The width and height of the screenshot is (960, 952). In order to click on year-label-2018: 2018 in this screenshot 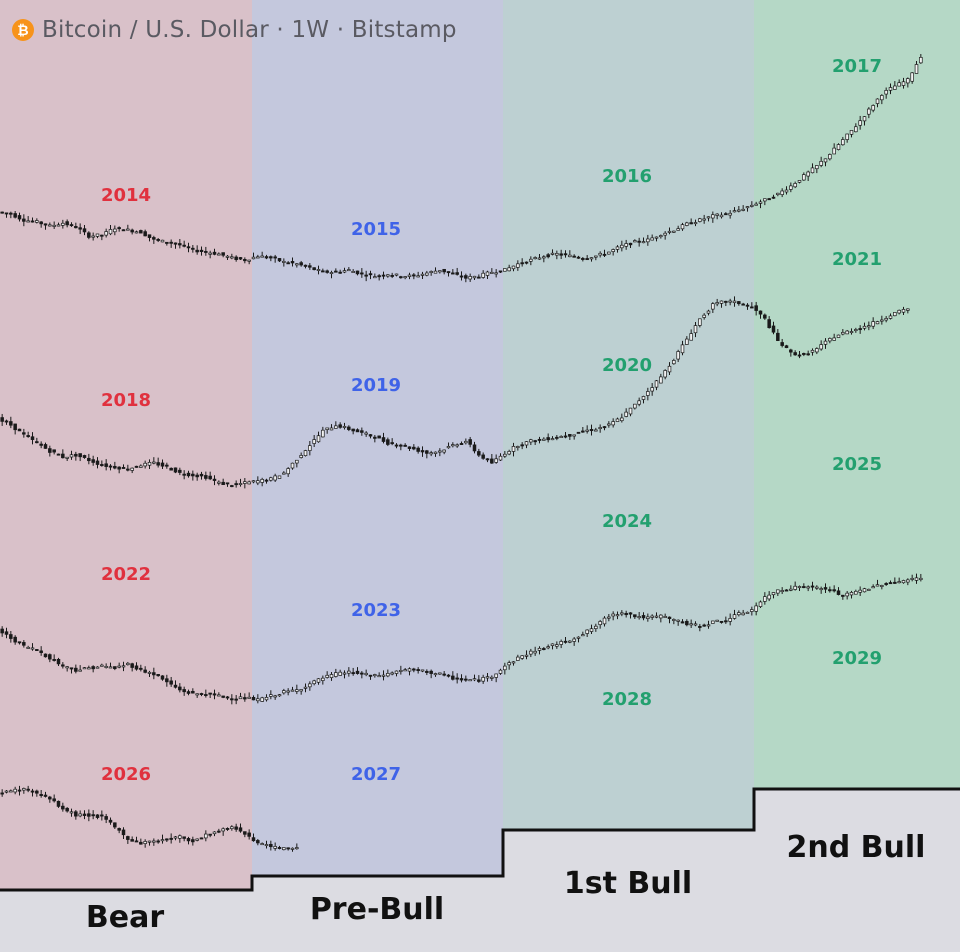, I will do `click(126, 400)`.